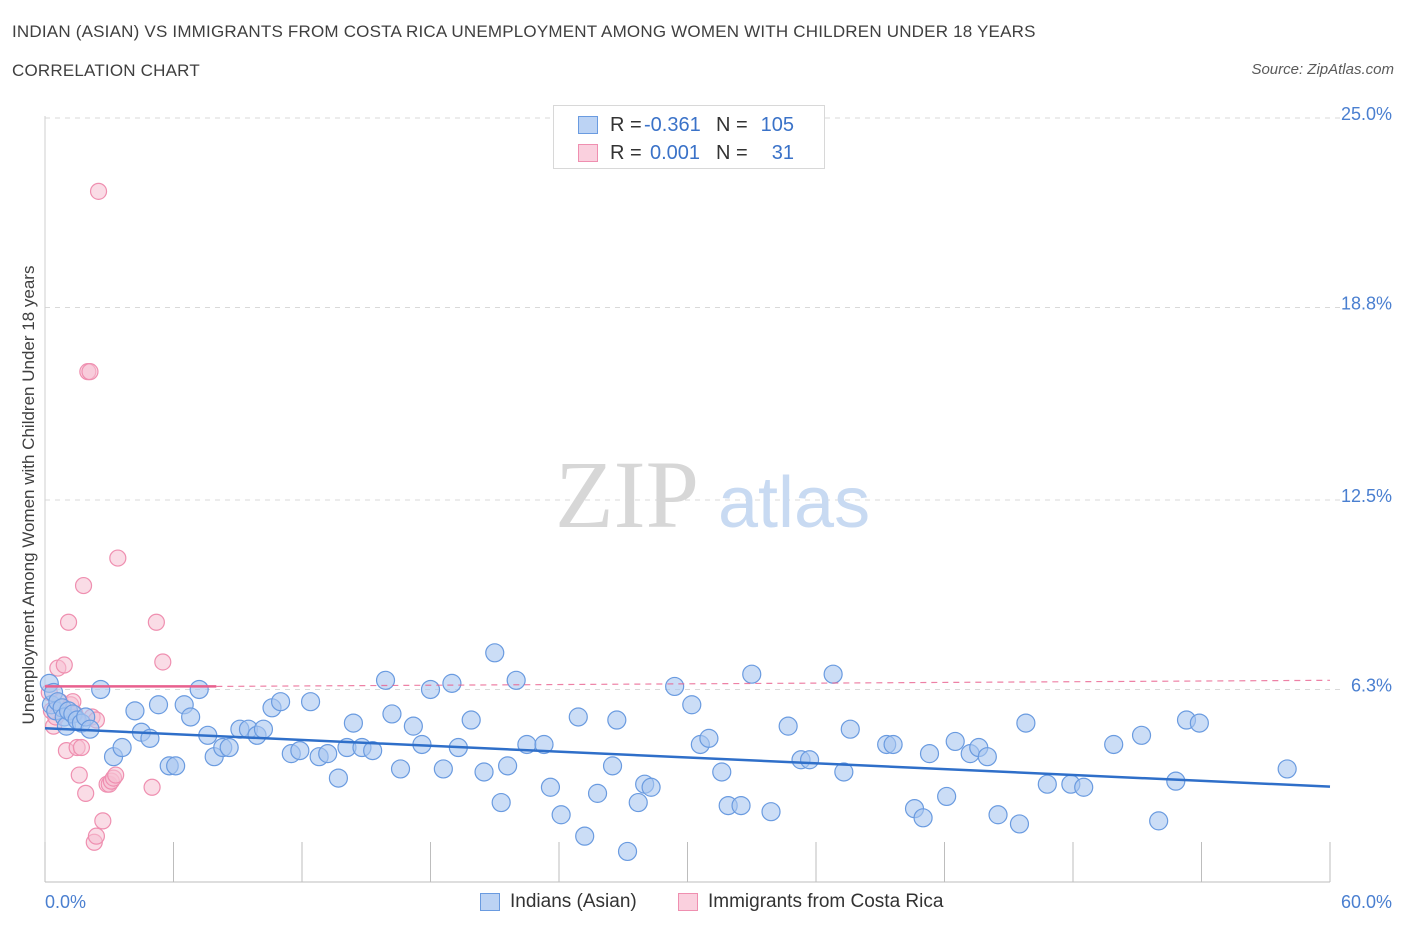  Describe the element at coordinates (1366, 496) in the screenshot. I see `y-tick-label: 12.5%` at that location.